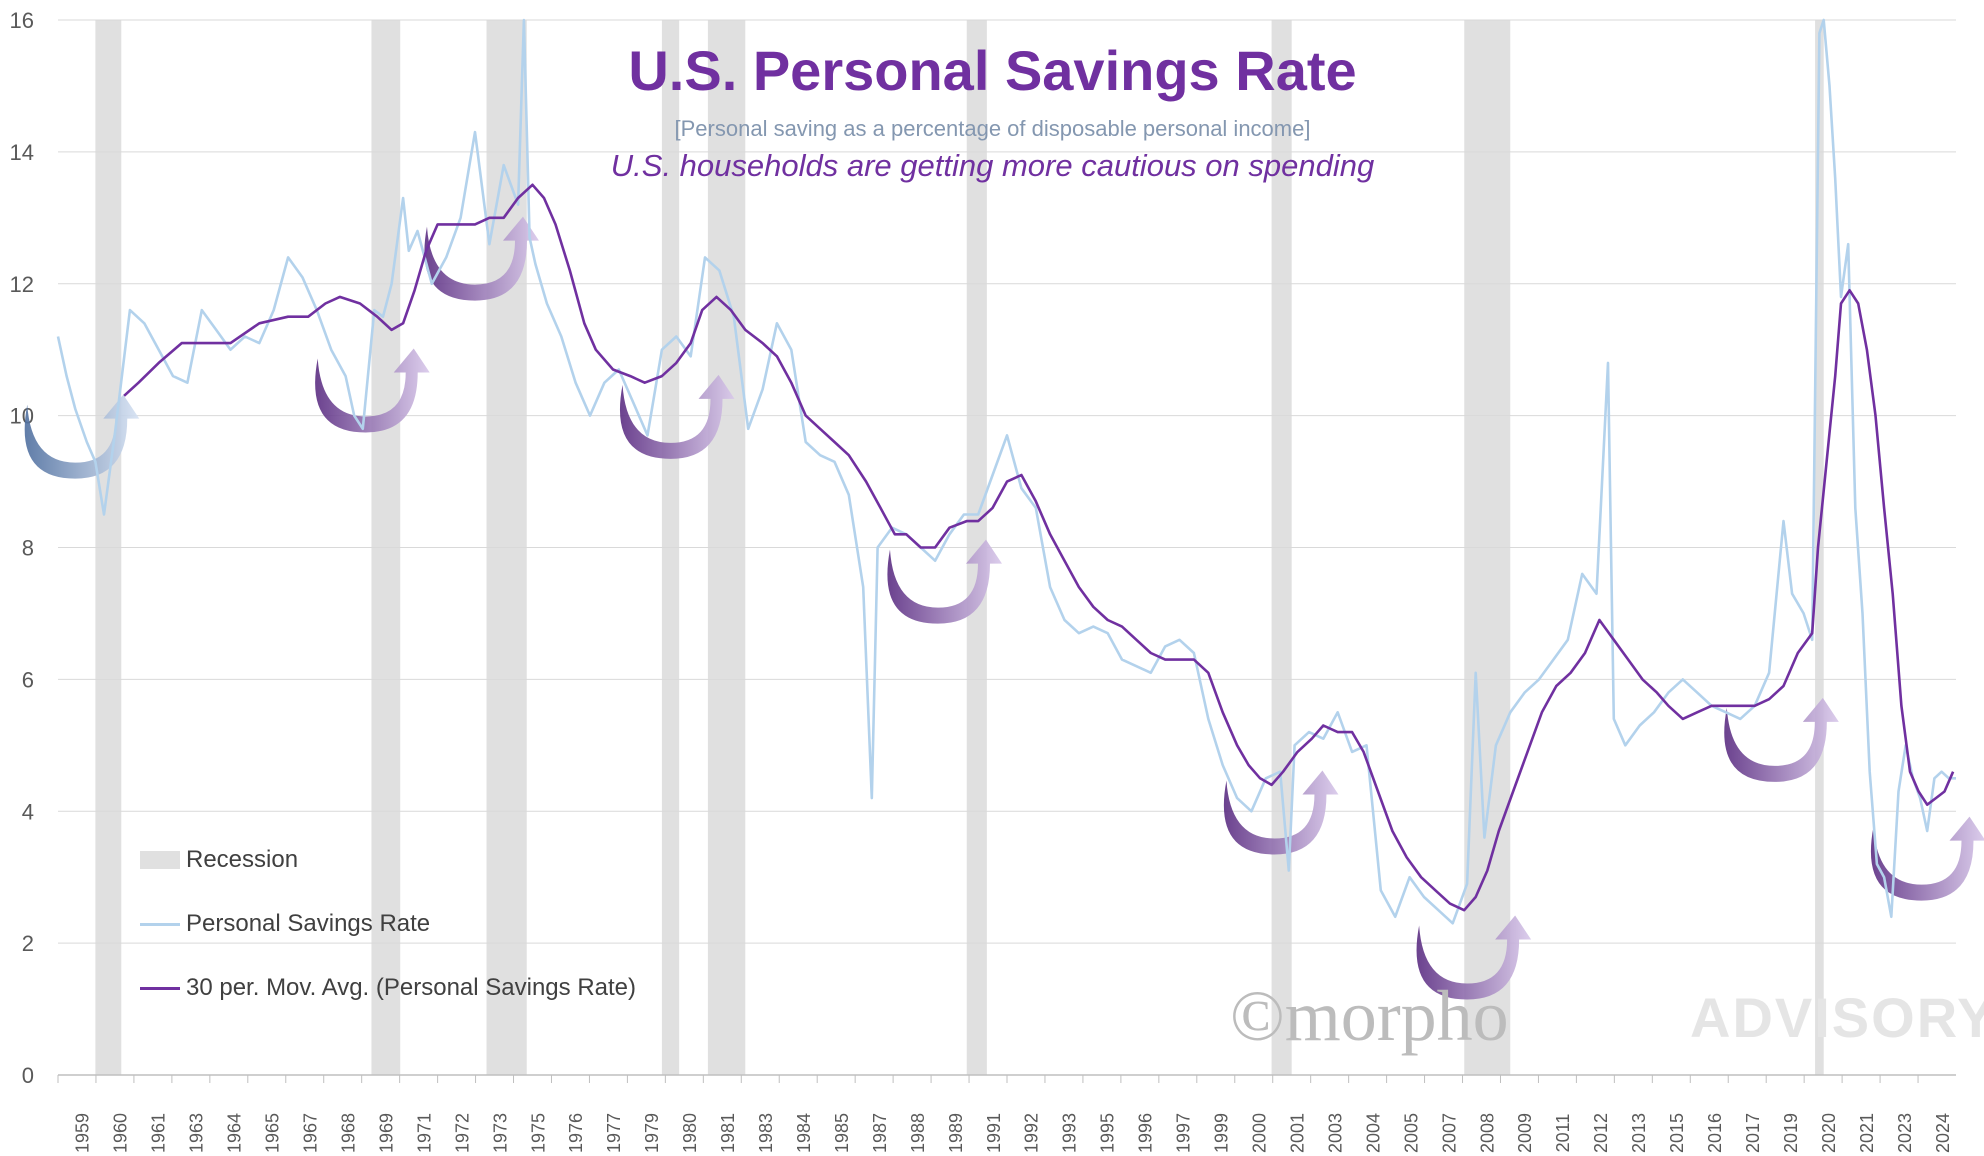 The width and height of the screenshot is (1984, 1156). Describe the element at coordinates (1715, 1133) in the screenshot. I see `x-tick-label: 2016` at that location.